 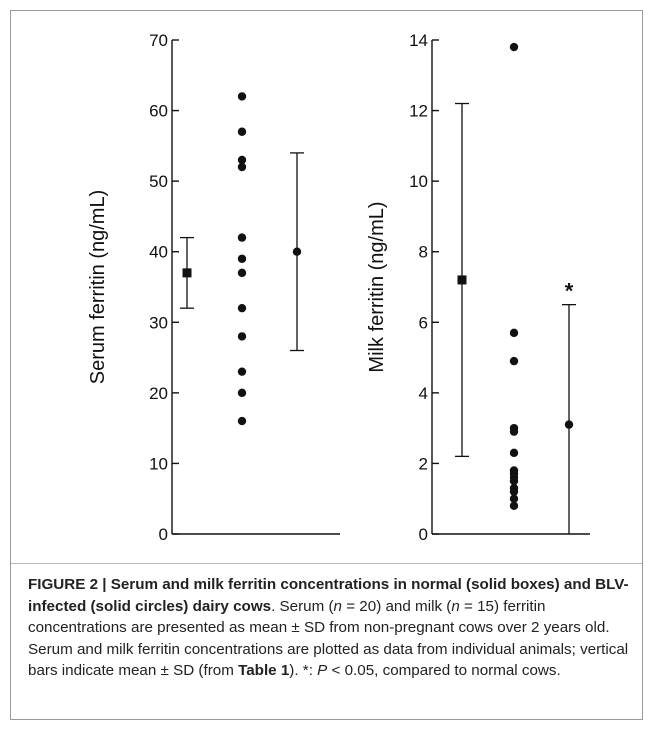 I want to click on y-tick-label: 4, so click(x=423, y=393).